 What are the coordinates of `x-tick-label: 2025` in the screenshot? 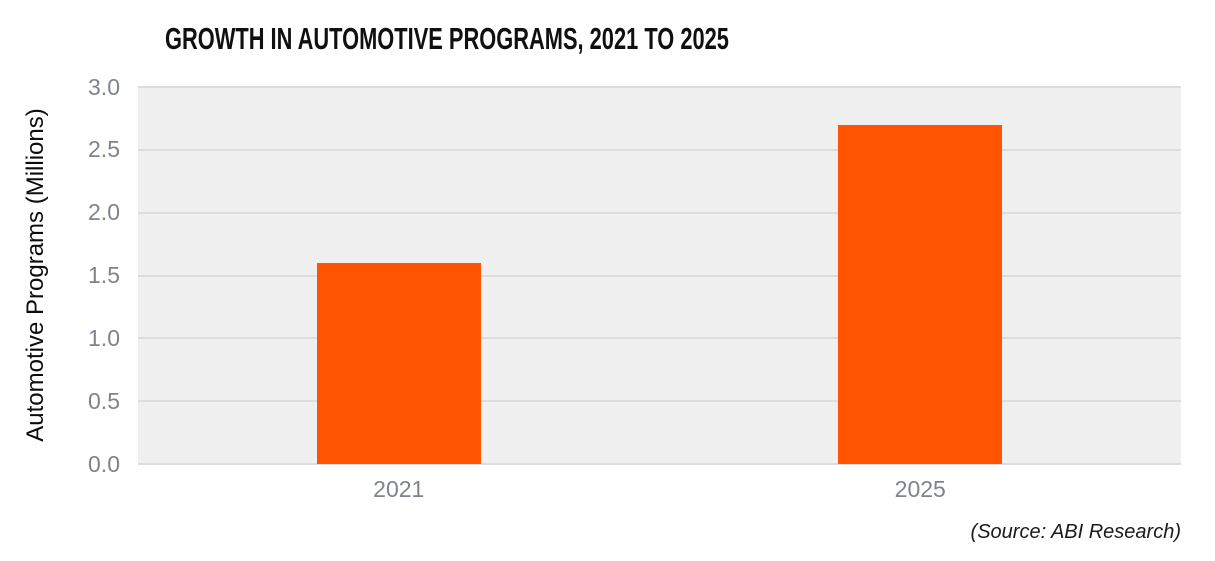 It's located at (920, 489).